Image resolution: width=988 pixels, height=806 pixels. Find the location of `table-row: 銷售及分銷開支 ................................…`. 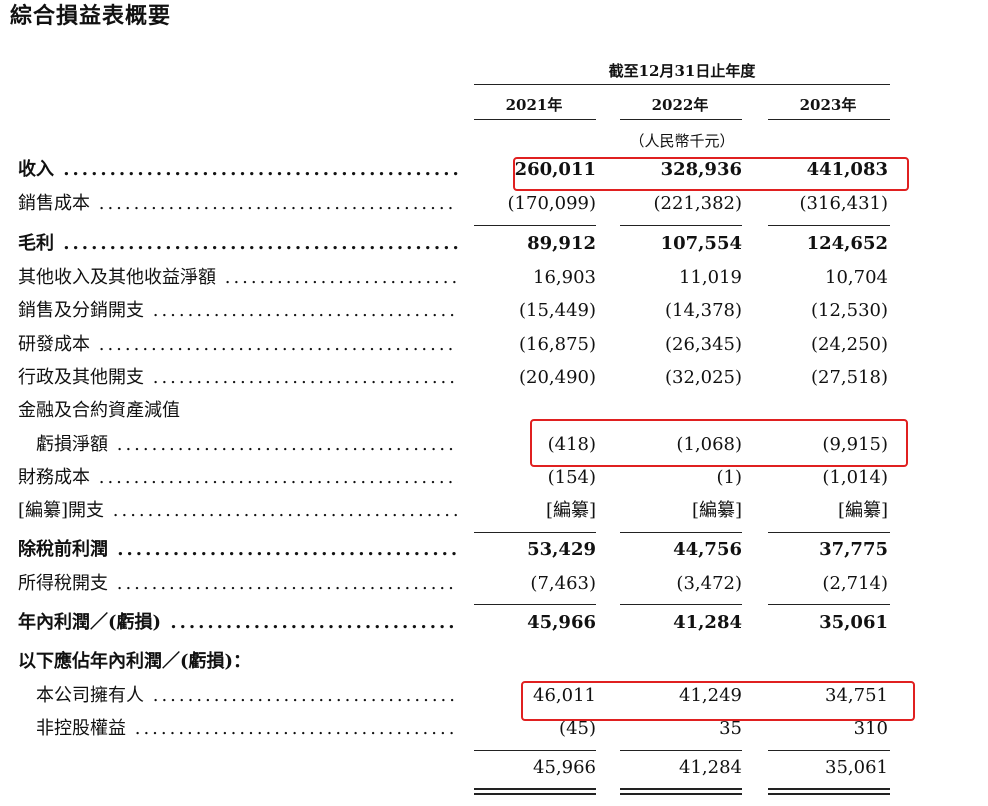

table-row: 銷售及分銷開支 ................................… is located at coordinates (494, 310).